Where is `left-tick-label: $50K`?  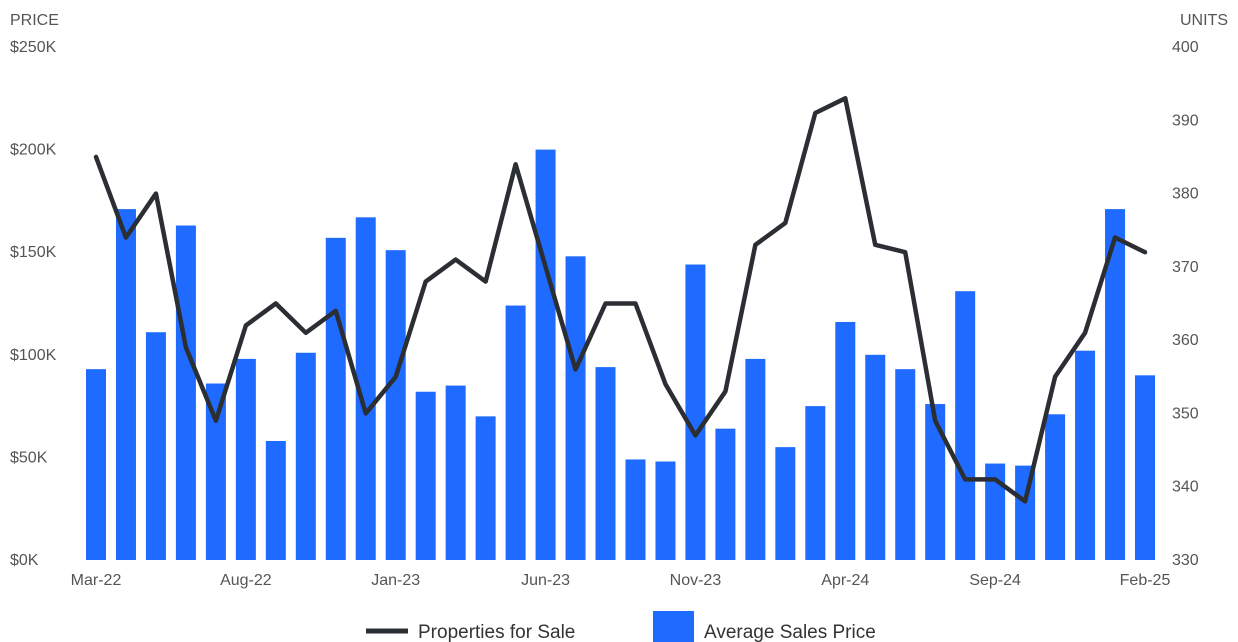 left-tick-label: $50K is located at coordinates (29, 457).